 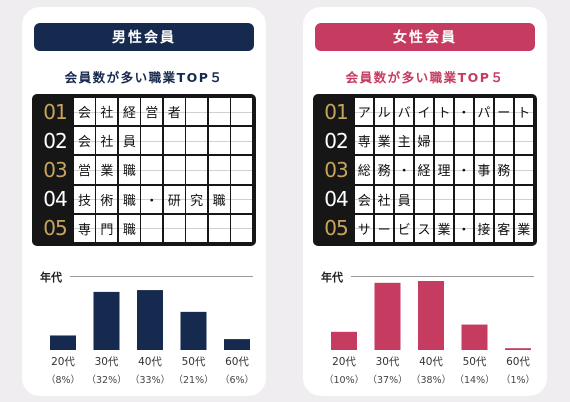 I want to click on male-age-label: 年代, so click(x=51, y=277).